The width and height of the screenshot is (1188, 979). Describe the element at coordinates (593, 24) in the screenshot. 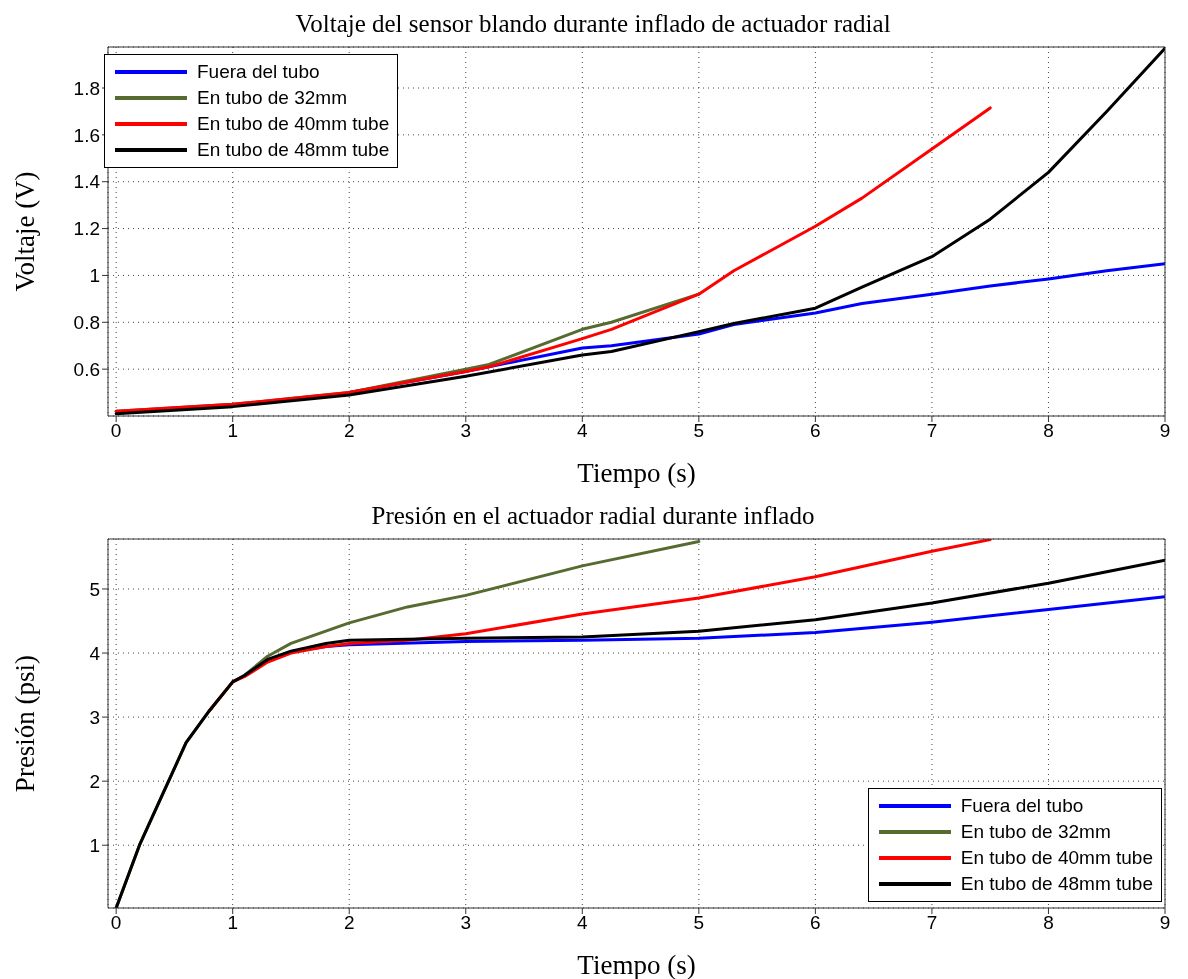

I see `chart-title: Voltaje del sensor blando durante inflado de actuador radial` at that location.